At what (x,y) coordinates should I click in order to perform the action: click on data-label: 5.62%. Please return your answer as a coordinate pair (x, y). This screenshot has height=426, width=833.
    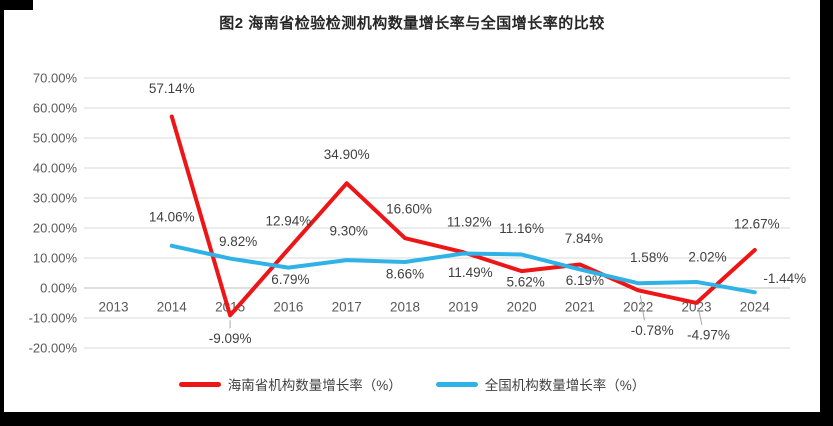
    Looking at the image, I should click on (525, 282).